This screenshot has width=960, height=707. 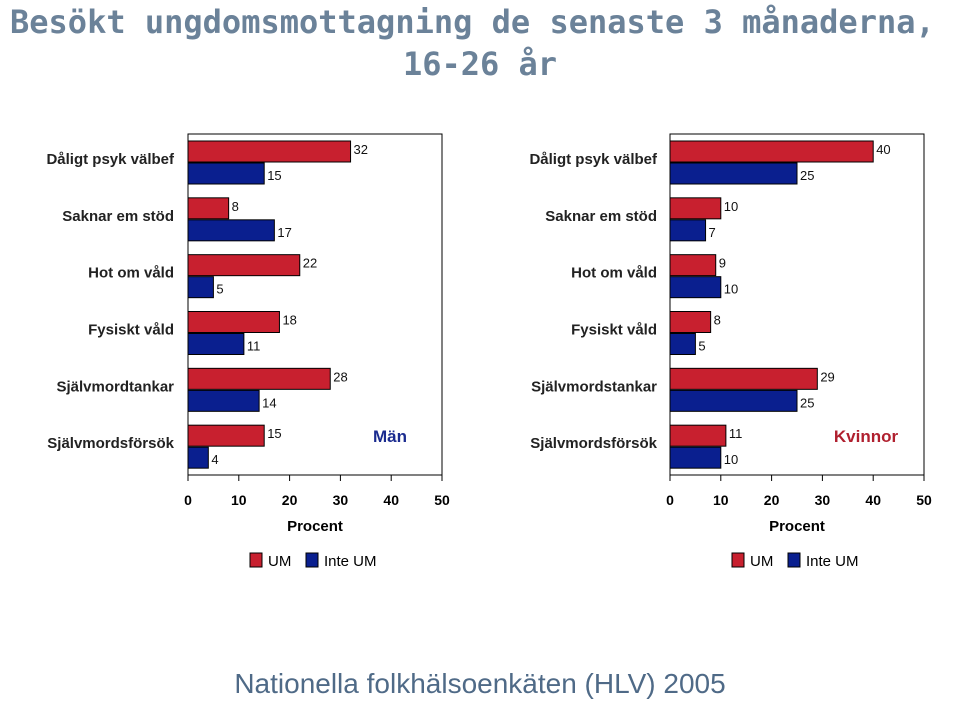 What do you see at coordinates (731, 206) in the screenshot?
I see `data-label-um: 10` at bounding box center [731, 206].